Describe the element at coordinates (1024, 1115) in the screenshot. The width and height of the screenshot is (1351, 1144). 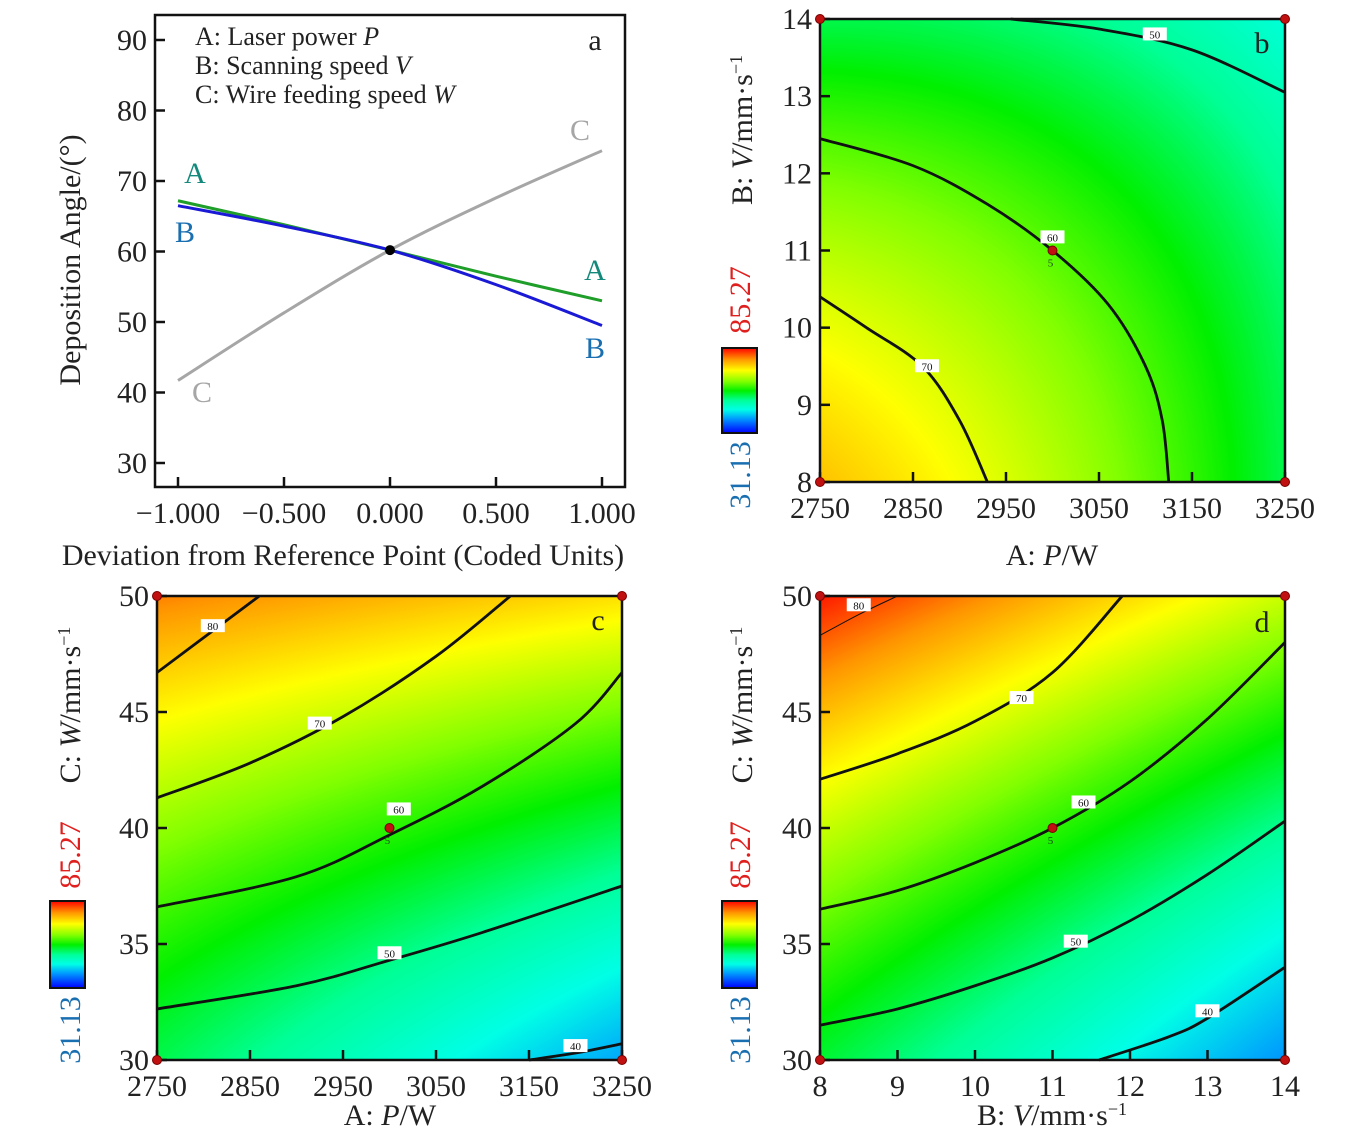
I see `x-axis-title-variable: V` at that location.